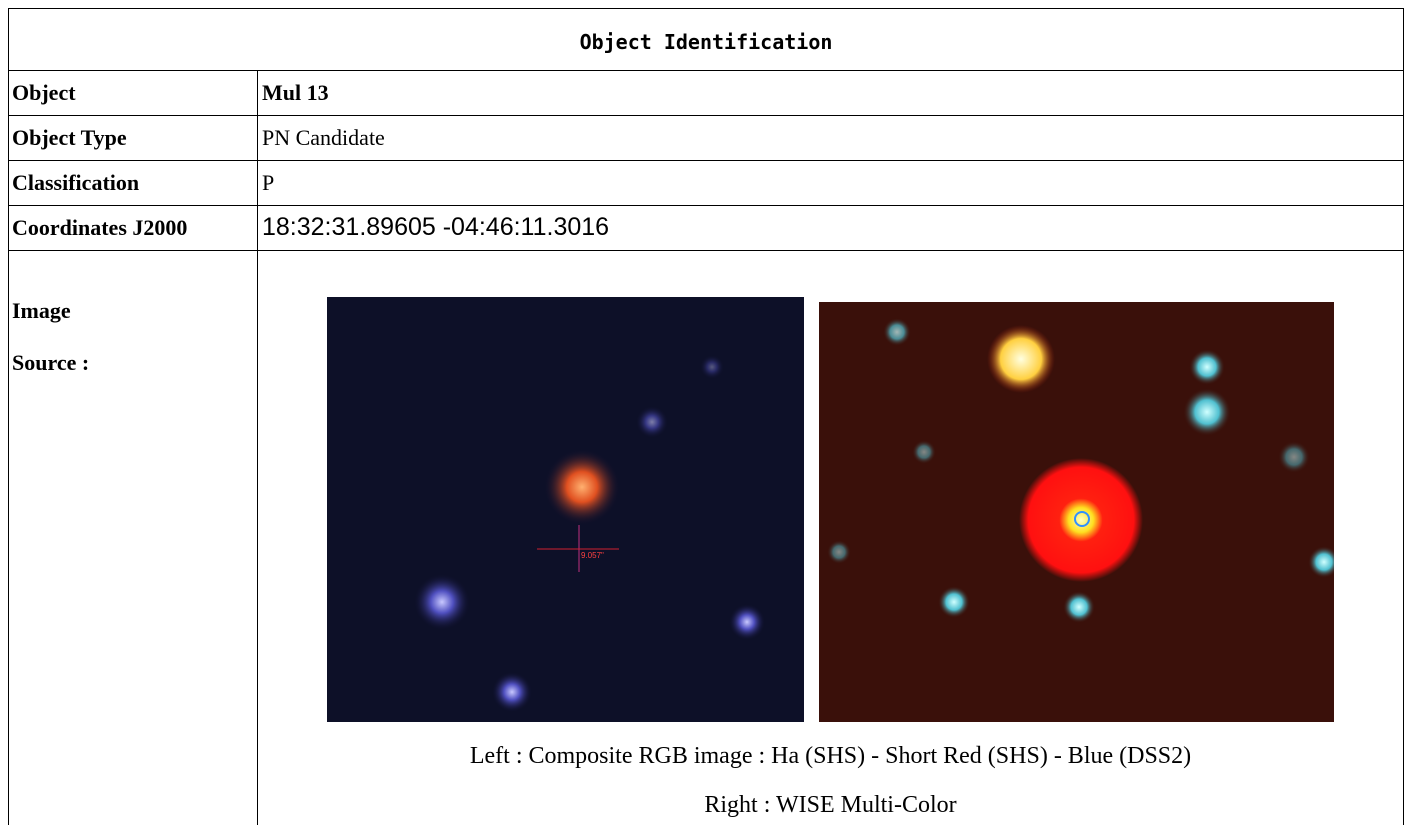 This screenshot has height=825, width=1411. What do you see at coordinates (257, 447) in the screenshot?
I see `col-line` at bounding box center [257, 447].